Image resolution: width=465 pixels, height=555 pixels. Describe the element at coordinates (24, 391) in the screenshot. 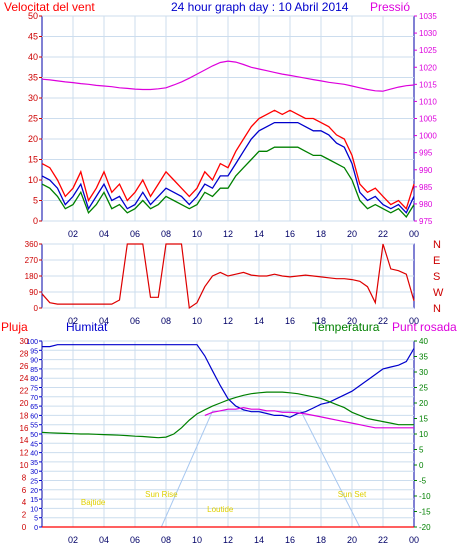

I see `rain-axis-tick-label: 22` at that location.